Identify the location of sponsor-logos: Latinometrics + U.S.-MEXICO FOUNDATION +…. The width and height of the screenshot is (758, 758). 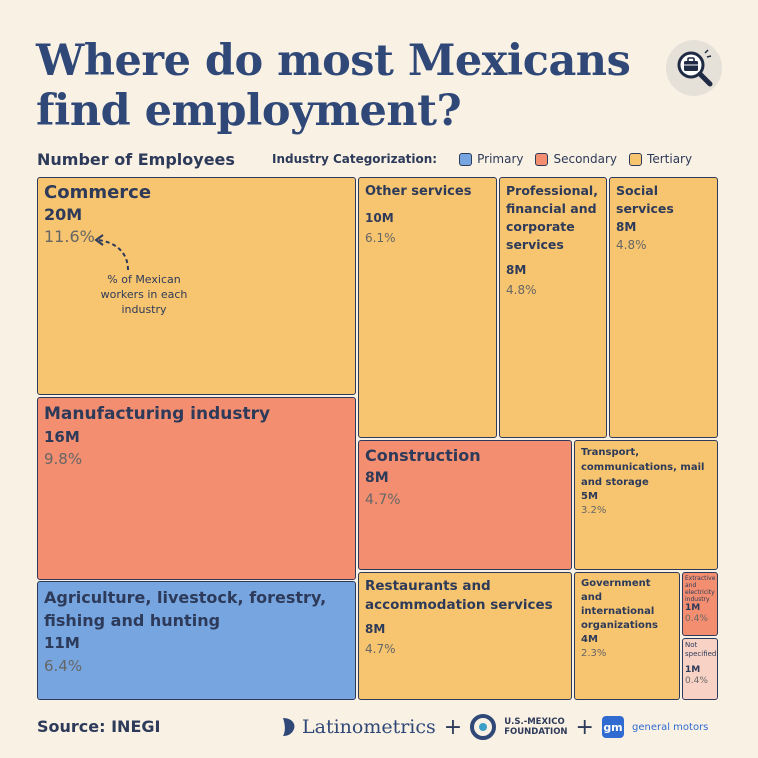
(494, 727).